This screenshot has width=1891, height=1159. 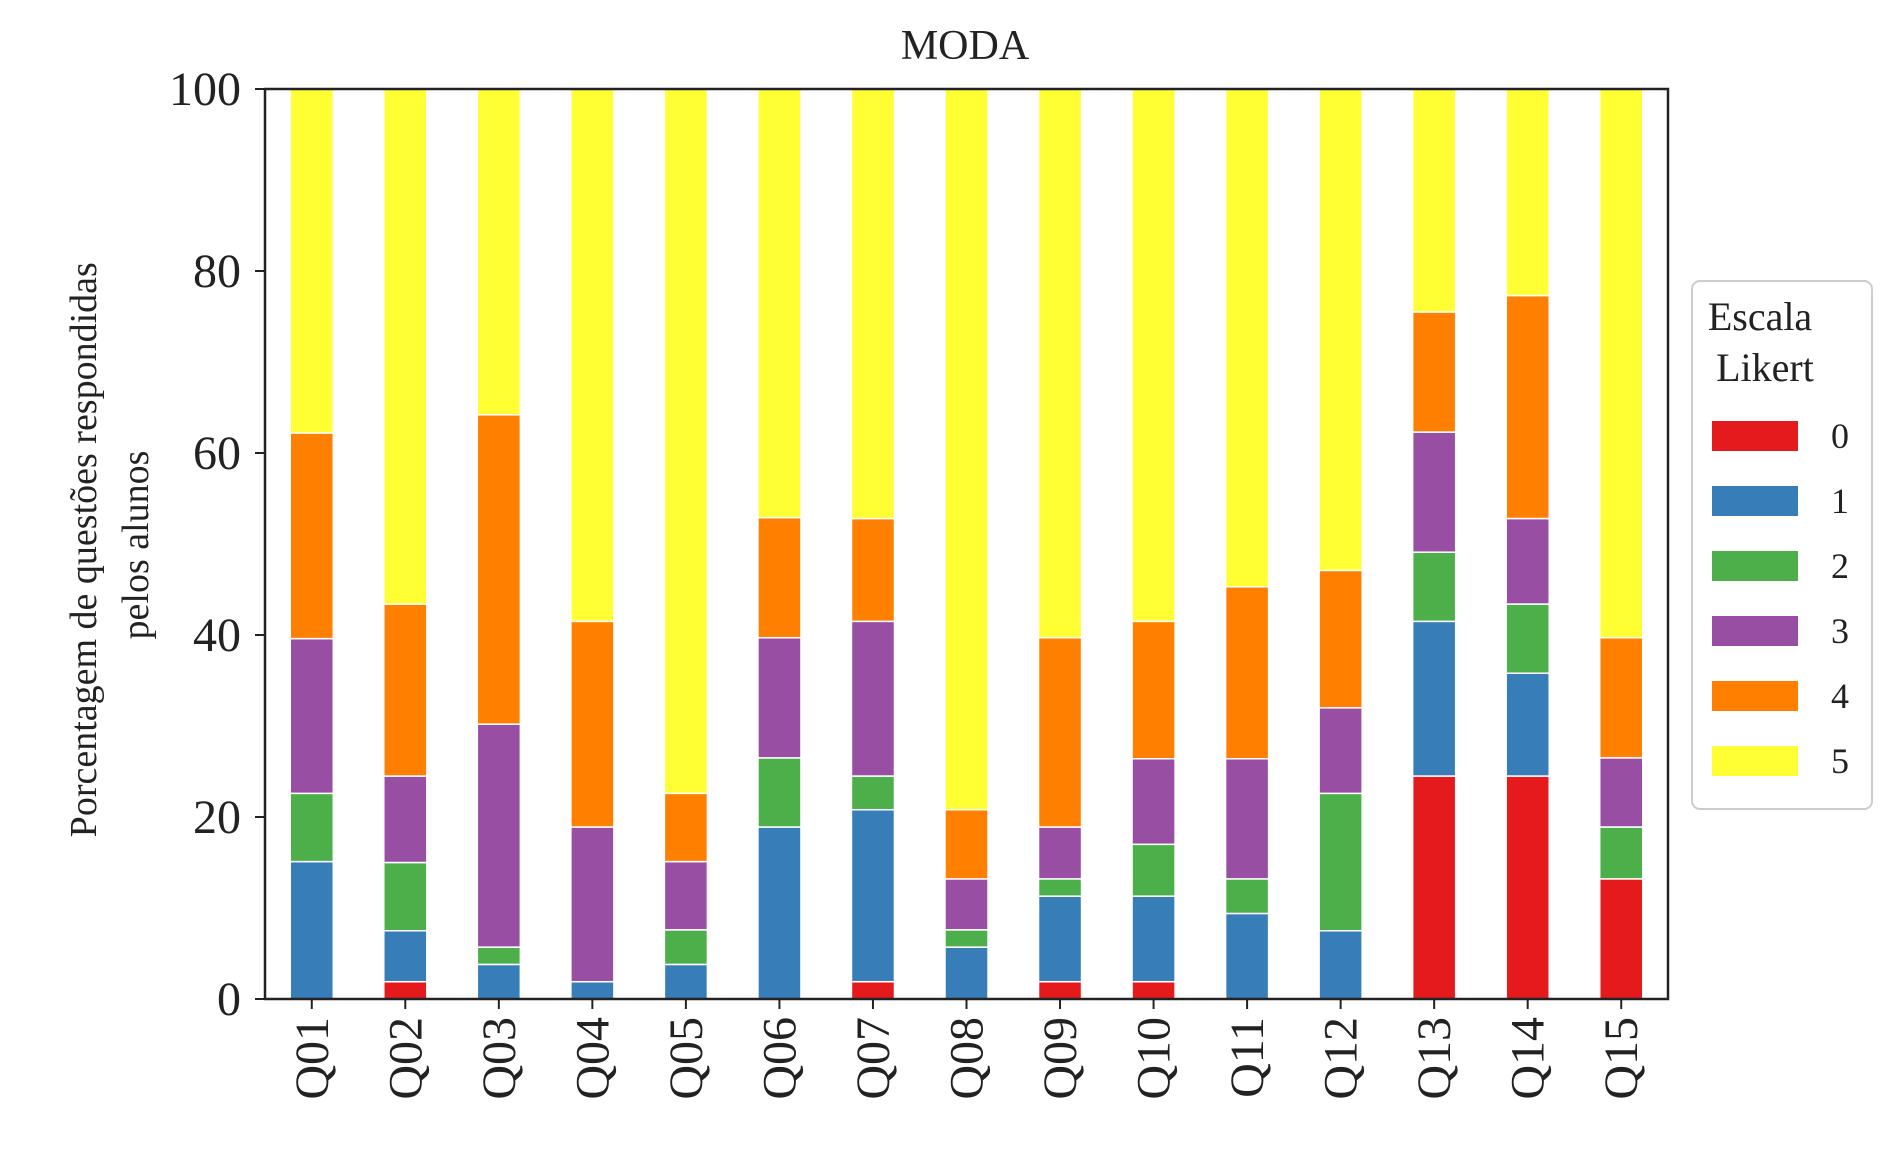 What do you see at coordinates (1840, 761) in the screenshot?
I see `legend-label: 5` at bounding box center [1840, 761].